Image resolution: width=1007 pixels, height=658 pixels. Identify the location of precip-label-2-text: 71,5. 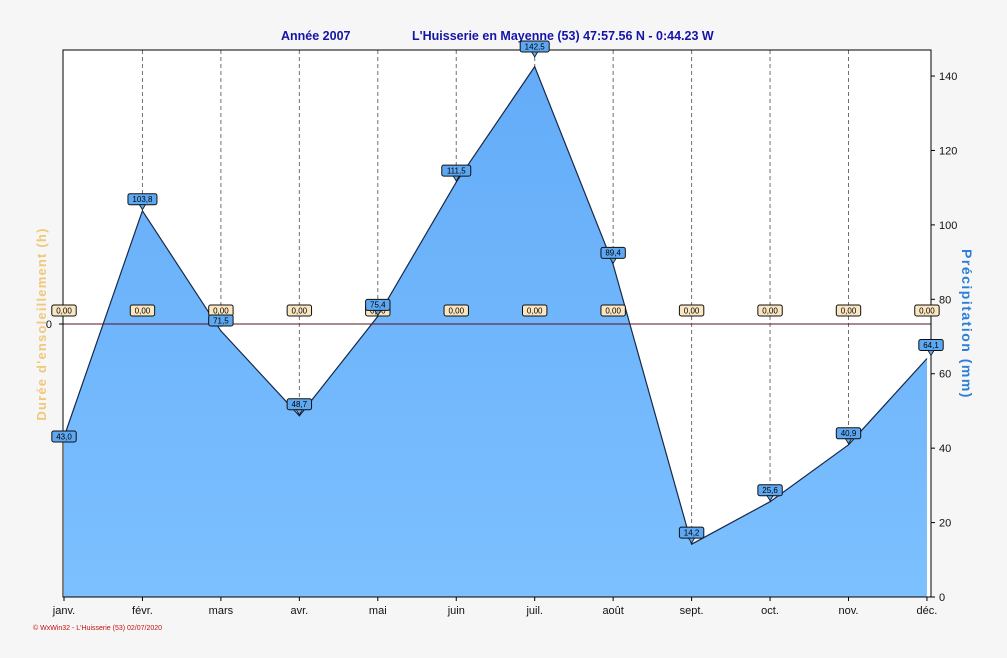
(221, 320).